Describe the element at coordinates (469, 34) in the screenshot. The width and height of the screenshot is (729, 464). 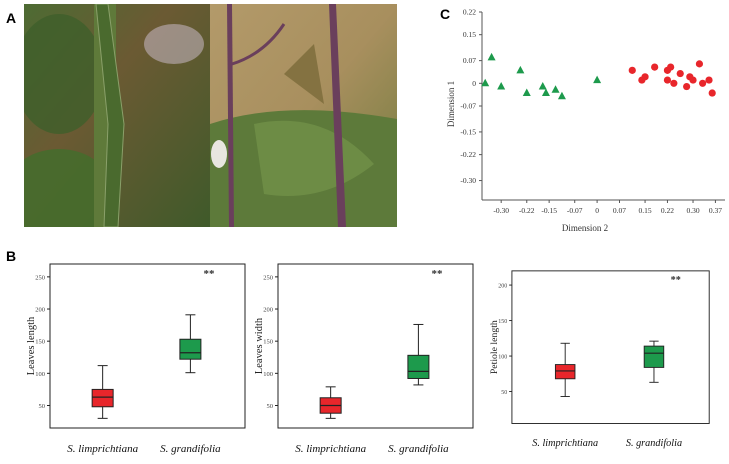
I see `scatter-y-tick-label: 0.15` at that location.